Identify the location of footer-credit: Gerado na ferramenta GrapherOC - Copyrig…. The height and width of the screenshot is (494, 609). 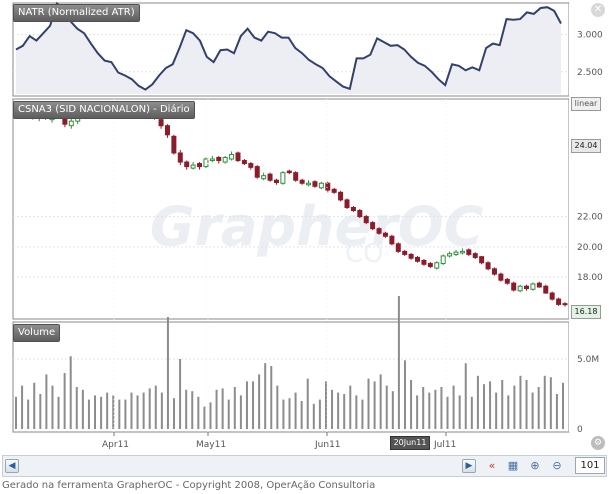
(189, 485).